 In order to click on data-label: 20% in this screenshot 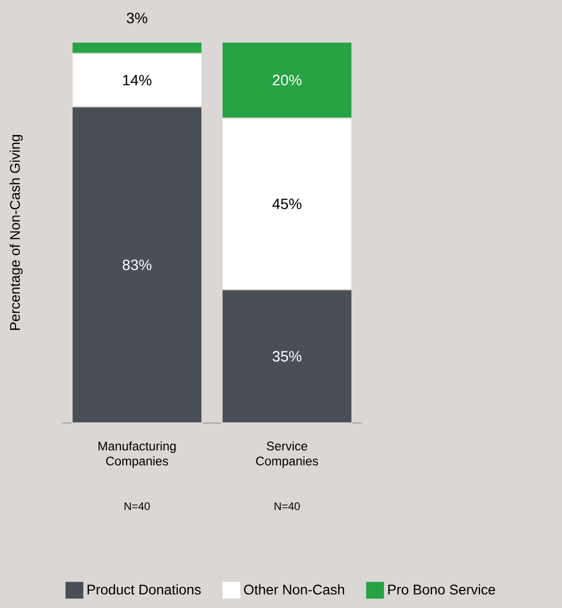, I will do `click(287, 80)`.